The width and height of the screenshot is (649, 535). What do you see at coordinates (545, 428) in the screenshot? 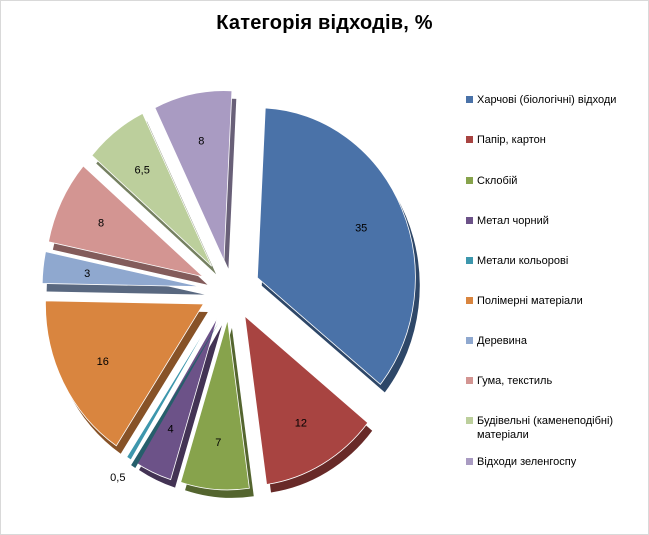
I see `legend-label: Будівельні (каменеподібні) матеріали` at bounding box center [545, 428].